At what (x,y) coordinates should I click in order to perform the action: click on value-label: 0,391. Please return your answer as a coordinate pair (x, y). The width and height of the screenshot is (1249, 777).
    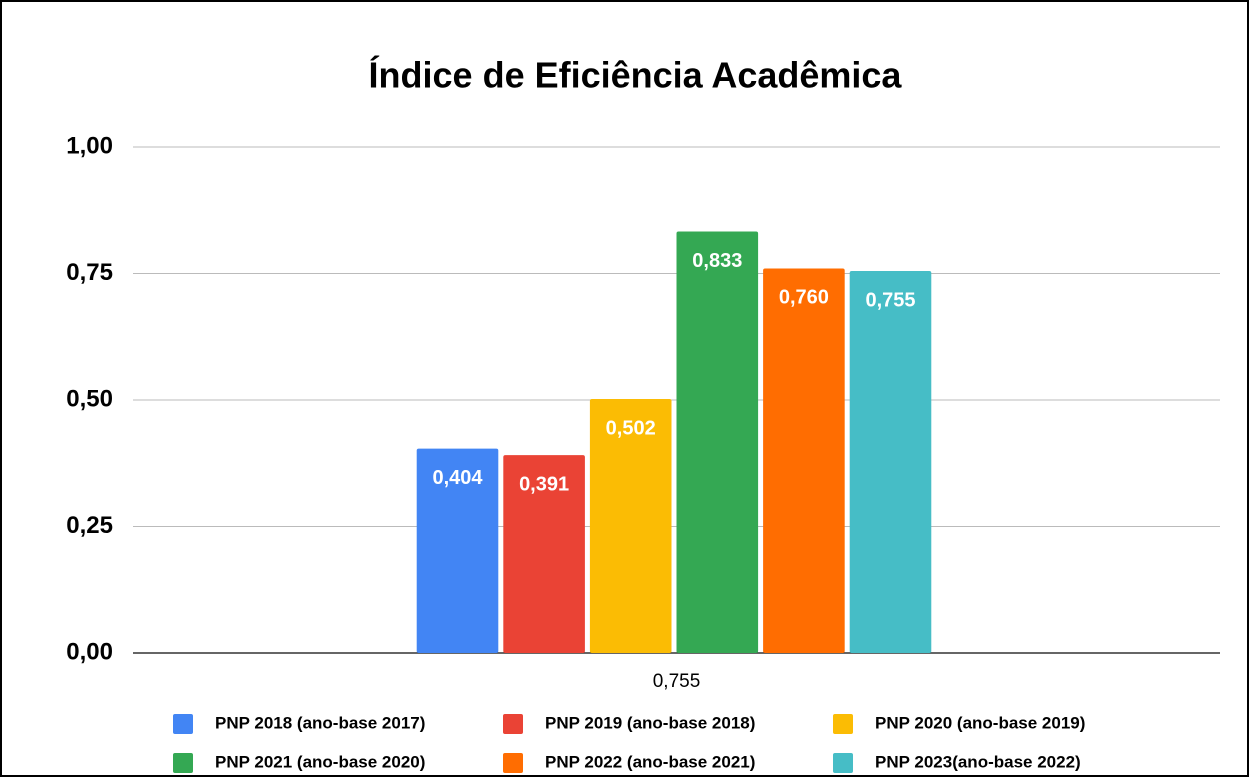
    Looking at the image, I should click on (544, 484).